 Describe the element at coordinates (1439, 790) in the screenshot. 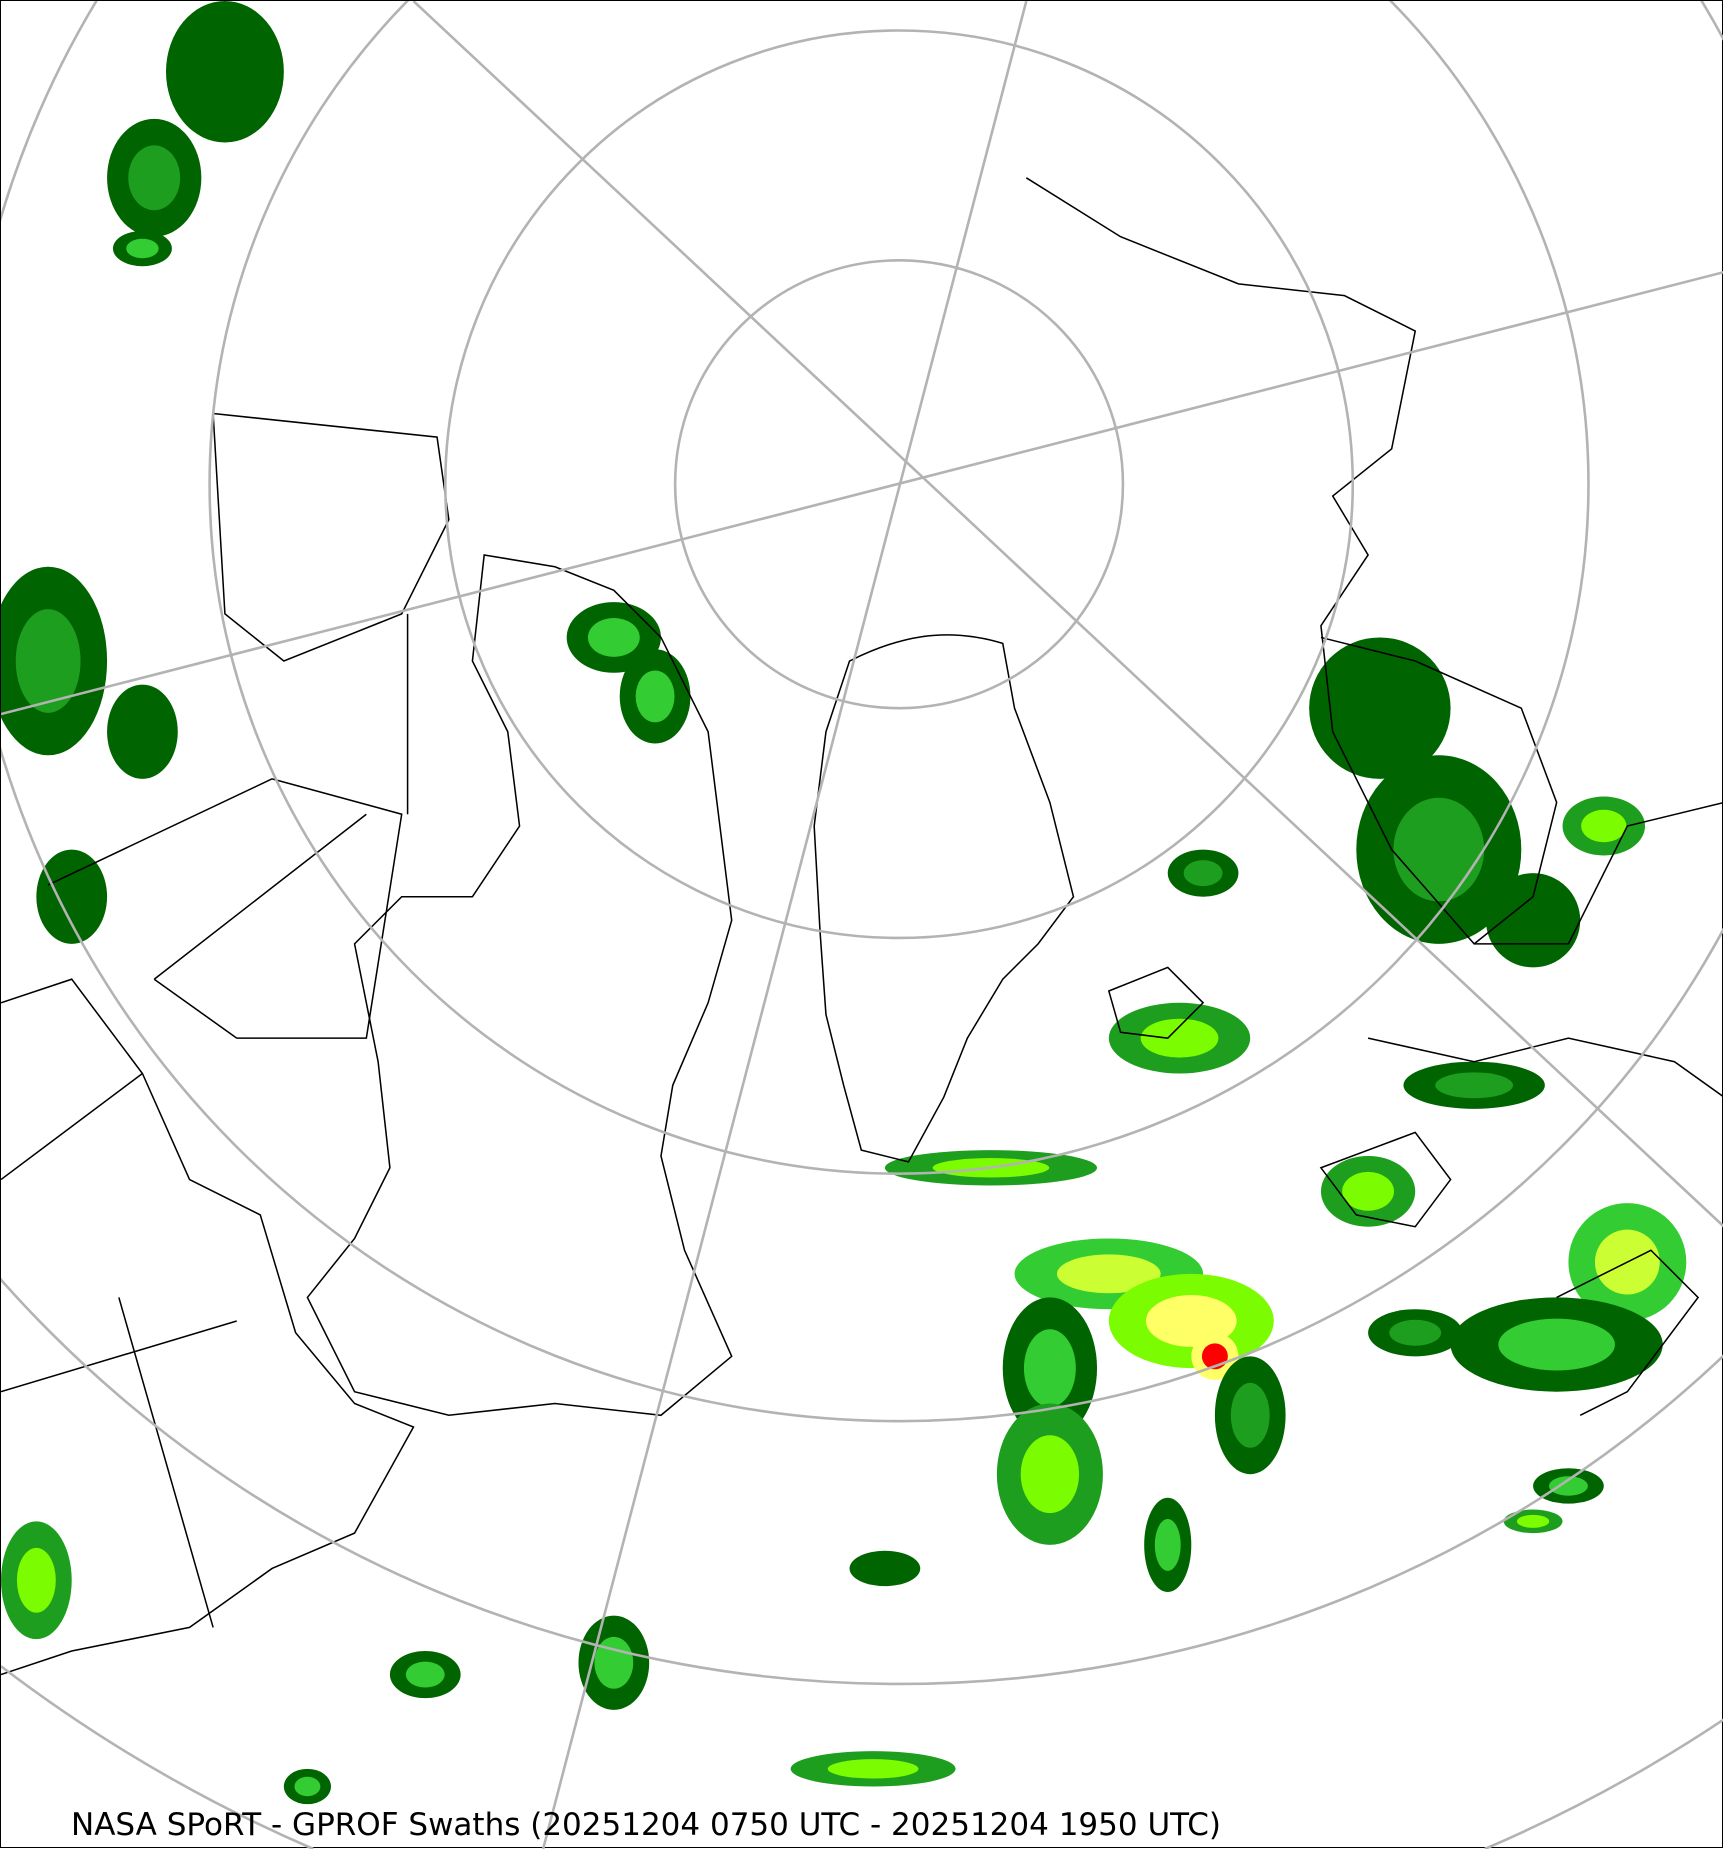

I see `scandinavia-coastline` at that location.